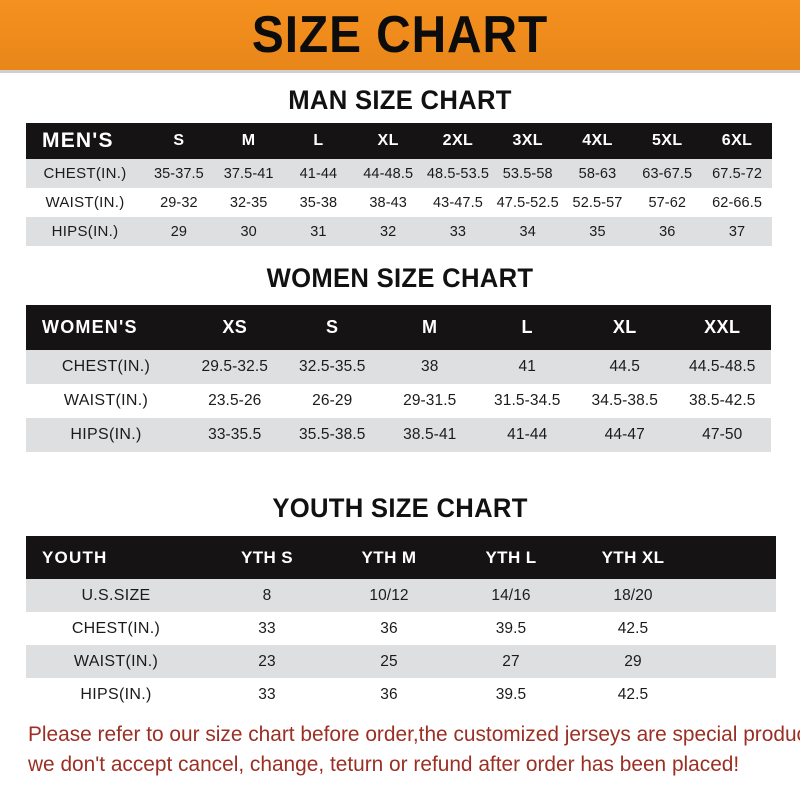 The height and width of the screenshot is (800, 800). I want to click on men-chest-l: 41-44, so click(318, 173).